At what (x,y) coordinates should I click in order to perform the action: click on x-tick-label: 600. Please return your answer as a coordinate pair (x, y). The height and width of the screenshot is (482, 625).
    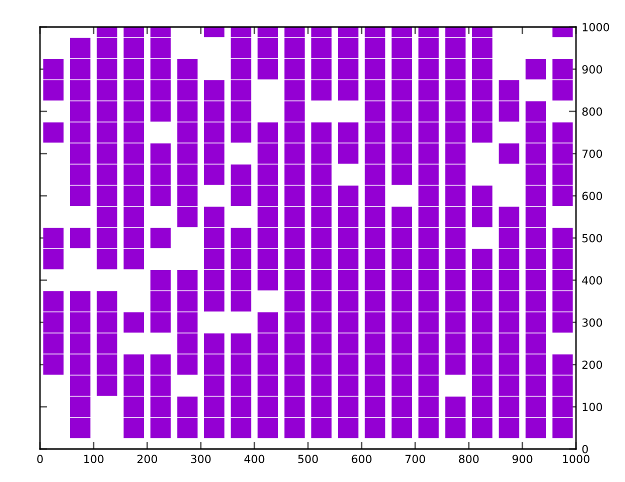
    Looking at the image, I should click on (362, 459).